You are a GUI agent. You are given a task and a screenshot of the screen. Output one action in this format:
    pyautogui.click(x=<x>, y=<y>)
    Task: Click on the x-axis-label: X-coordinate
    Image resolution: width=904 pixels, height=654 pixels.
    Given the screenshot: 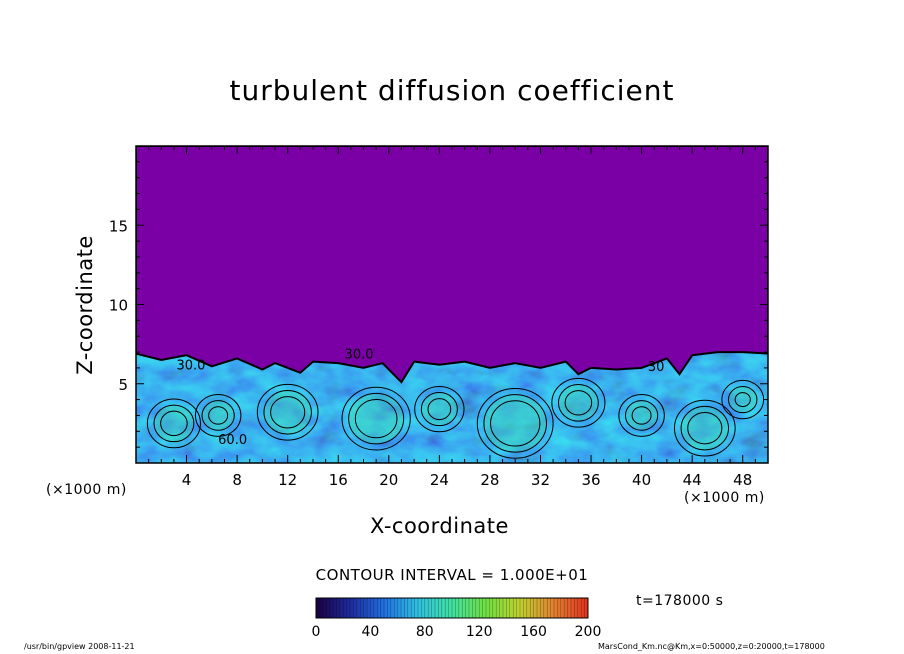 What is the action you would take?
    pyautogui.click(x=439, y=526)
    